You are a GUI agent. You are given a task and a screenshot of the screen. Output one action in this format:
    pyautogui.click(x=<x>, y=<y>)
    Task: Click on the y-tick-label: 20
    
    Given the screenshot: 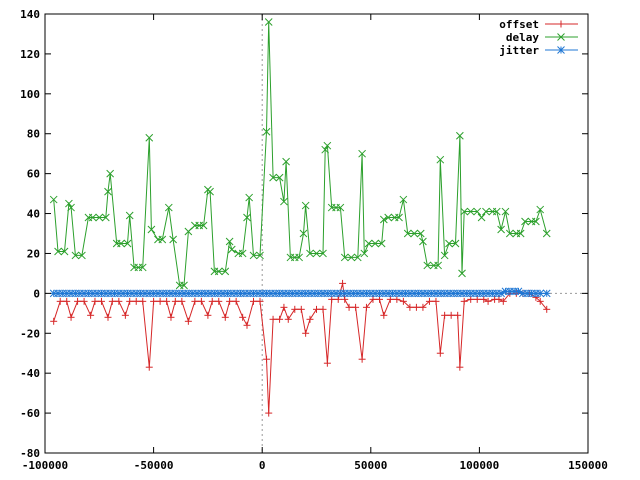 What is the action you would take?
    pyautogui.click(x=33, y=253)
    